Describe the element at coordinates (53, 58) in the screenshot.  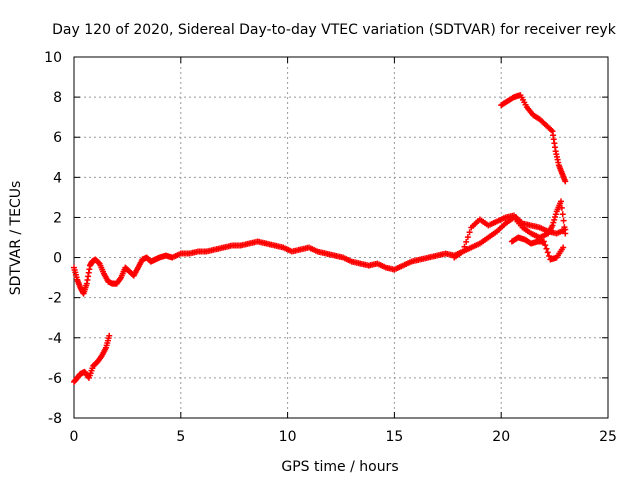
I see `y-tick-label: 10` at that location.